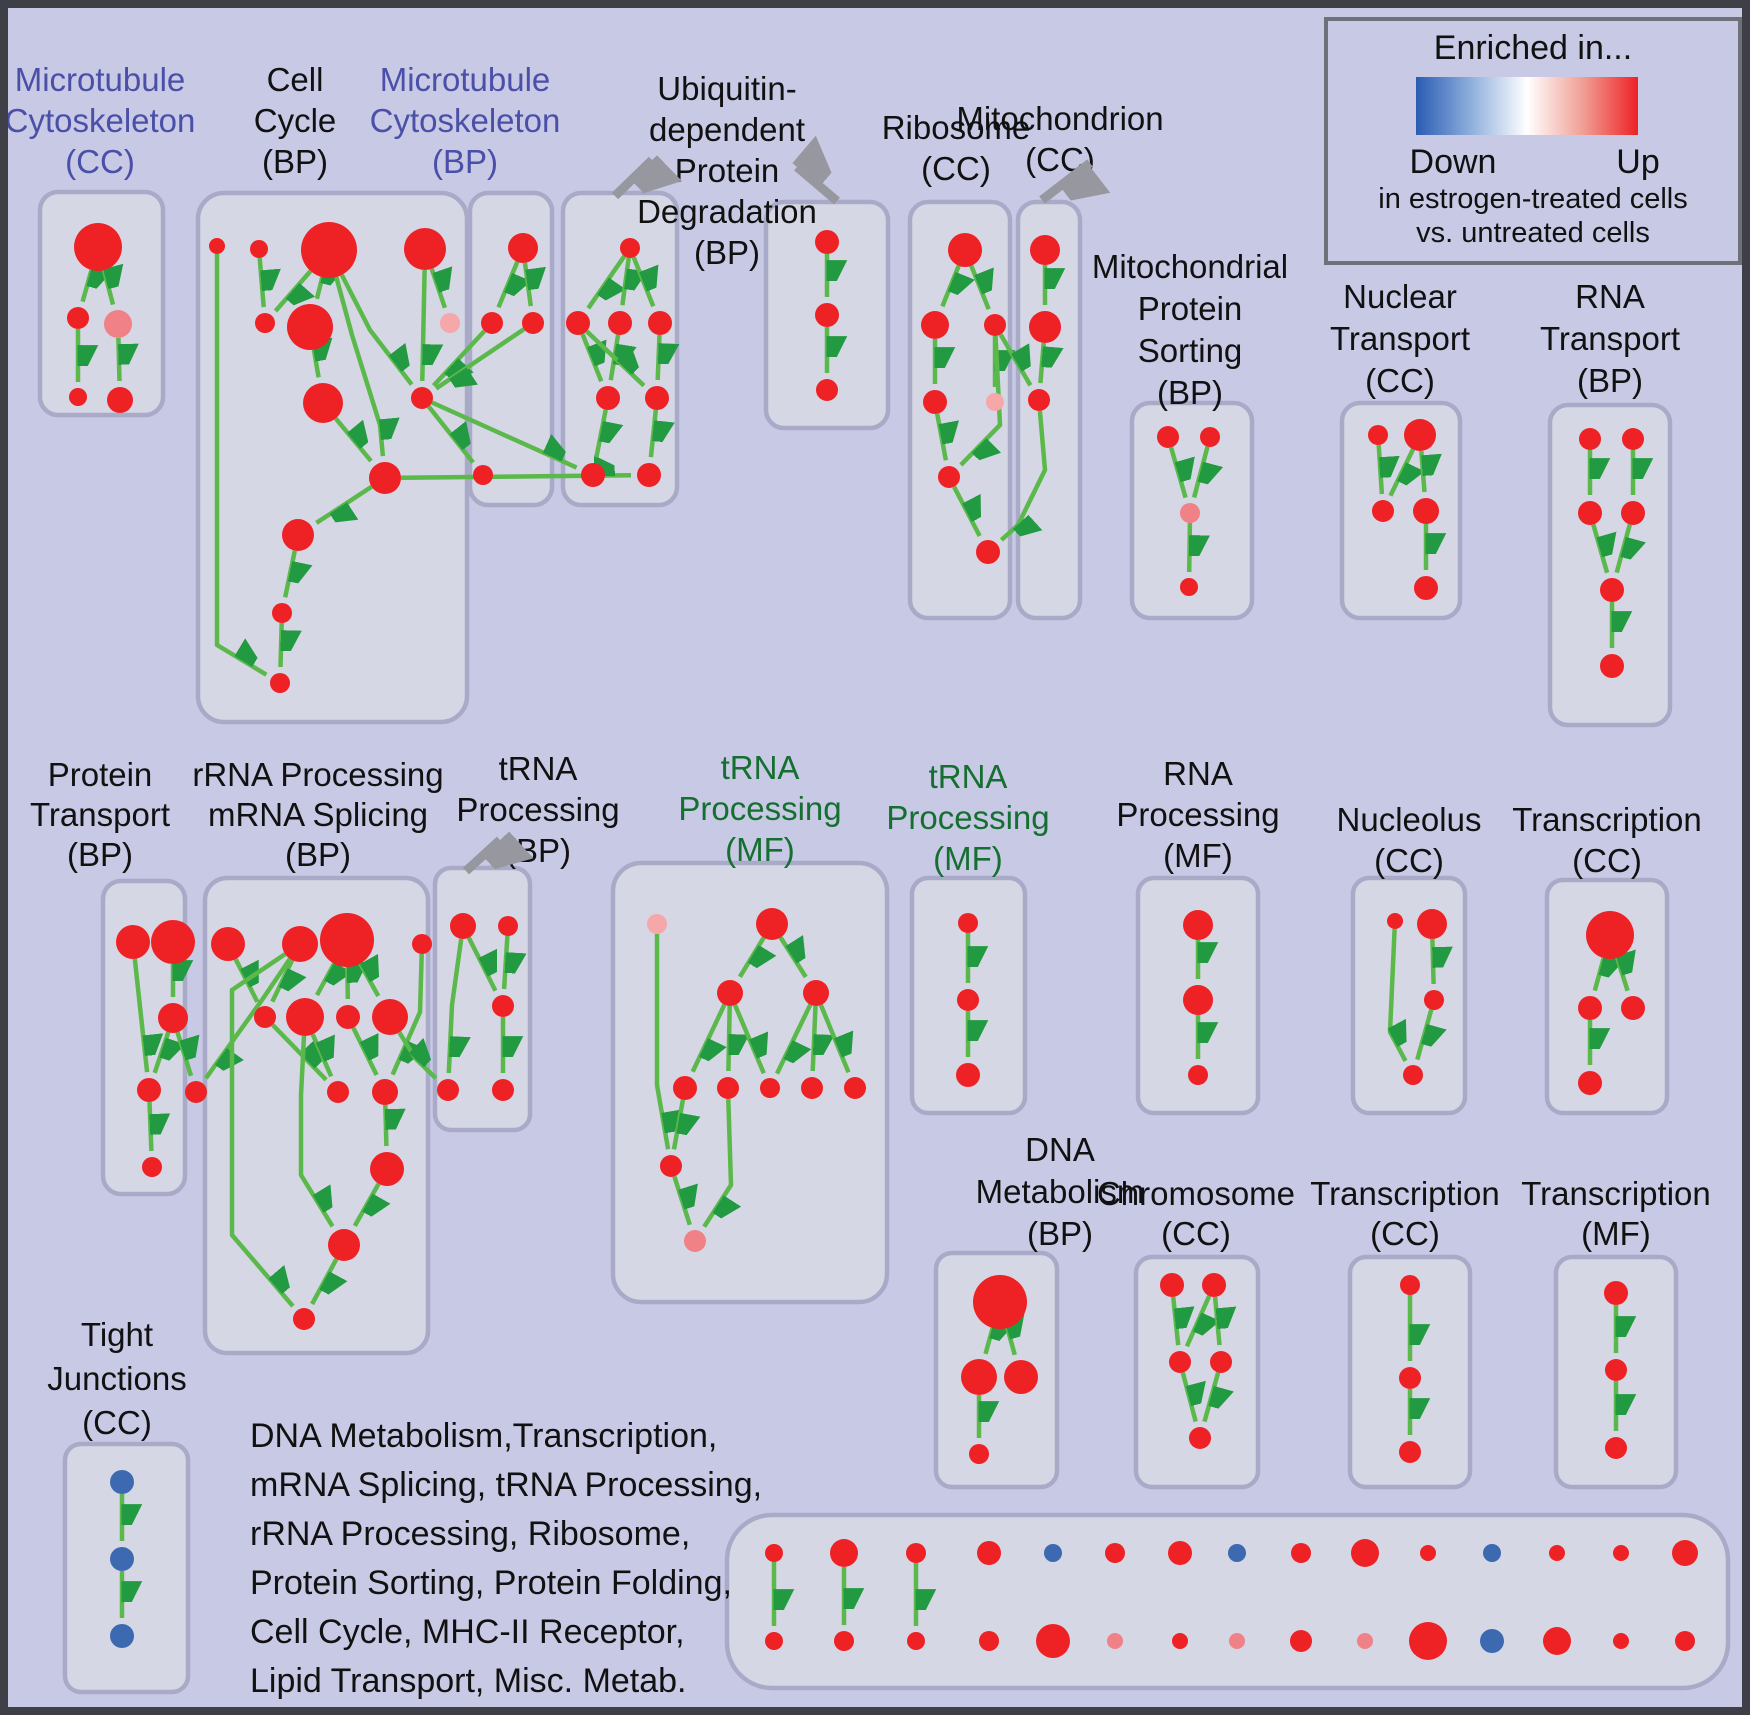  Describe the element at coordinates (344, 503) in the screenshot. I see `edge-c10-c11` at that location.